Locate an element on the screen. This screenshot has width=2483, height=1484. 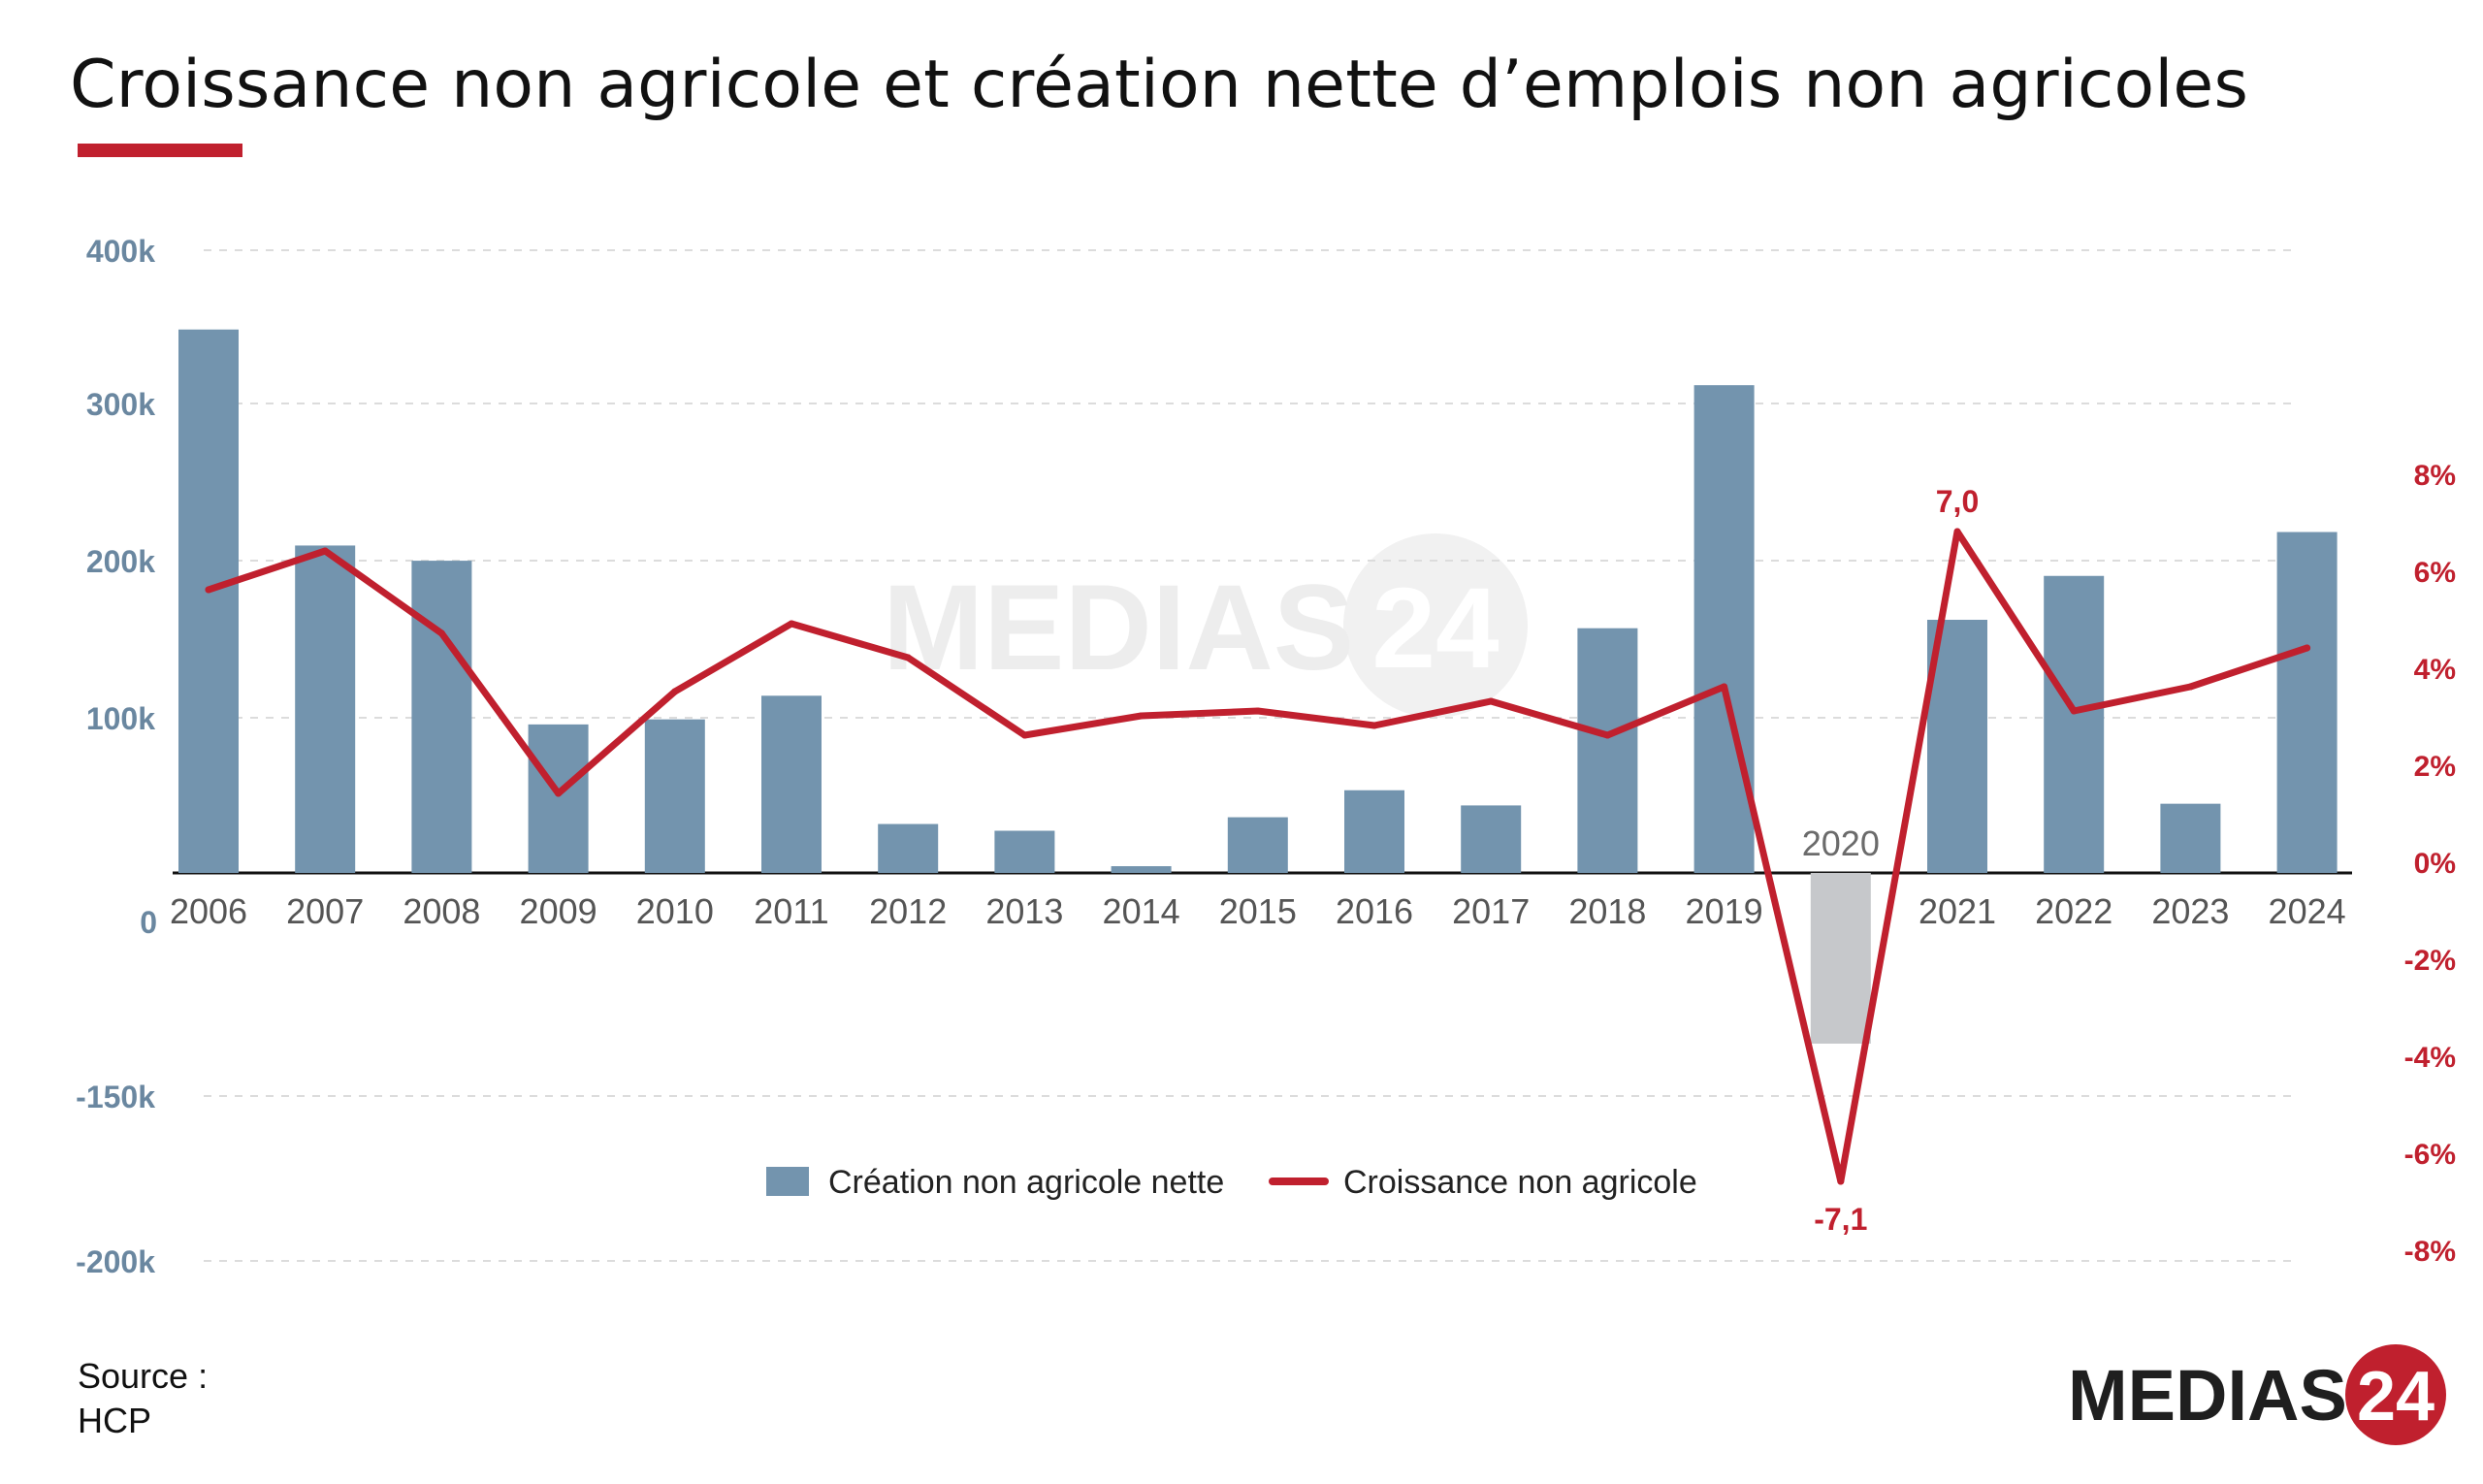
bar-2013 is located at coordinates (1024, 851).